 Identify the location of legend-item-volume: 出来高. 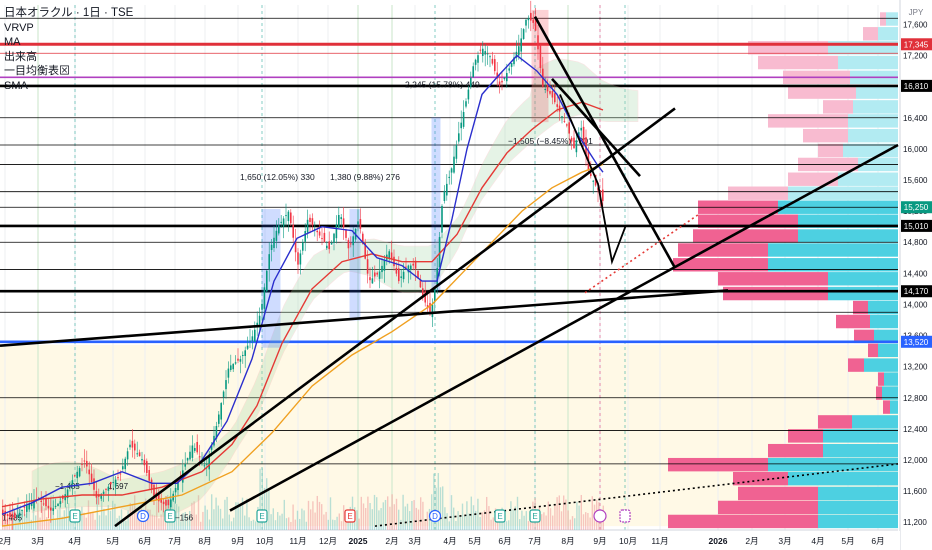
(20, 56).